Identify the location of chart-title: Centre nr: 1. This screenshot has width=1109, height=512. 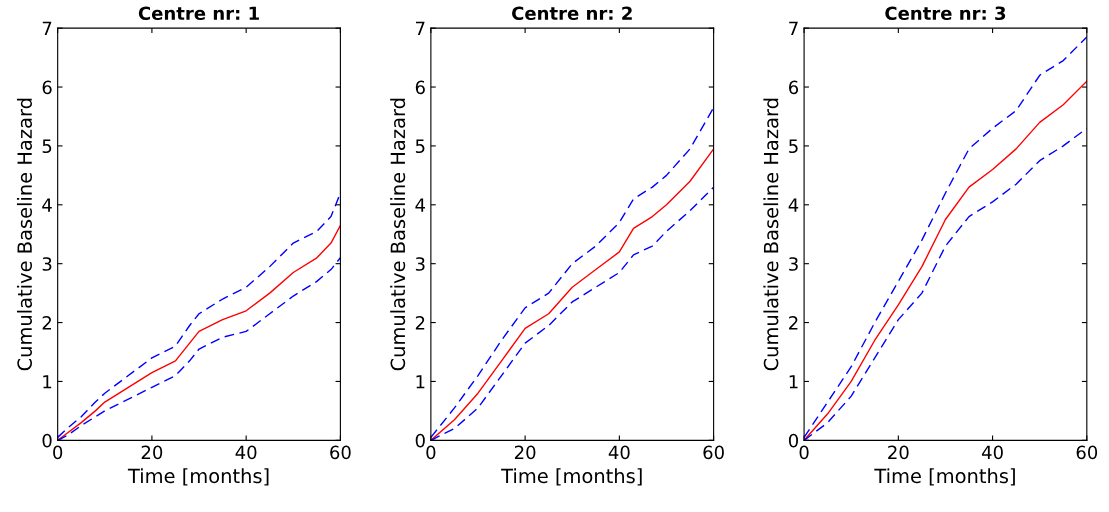
(198, 13).